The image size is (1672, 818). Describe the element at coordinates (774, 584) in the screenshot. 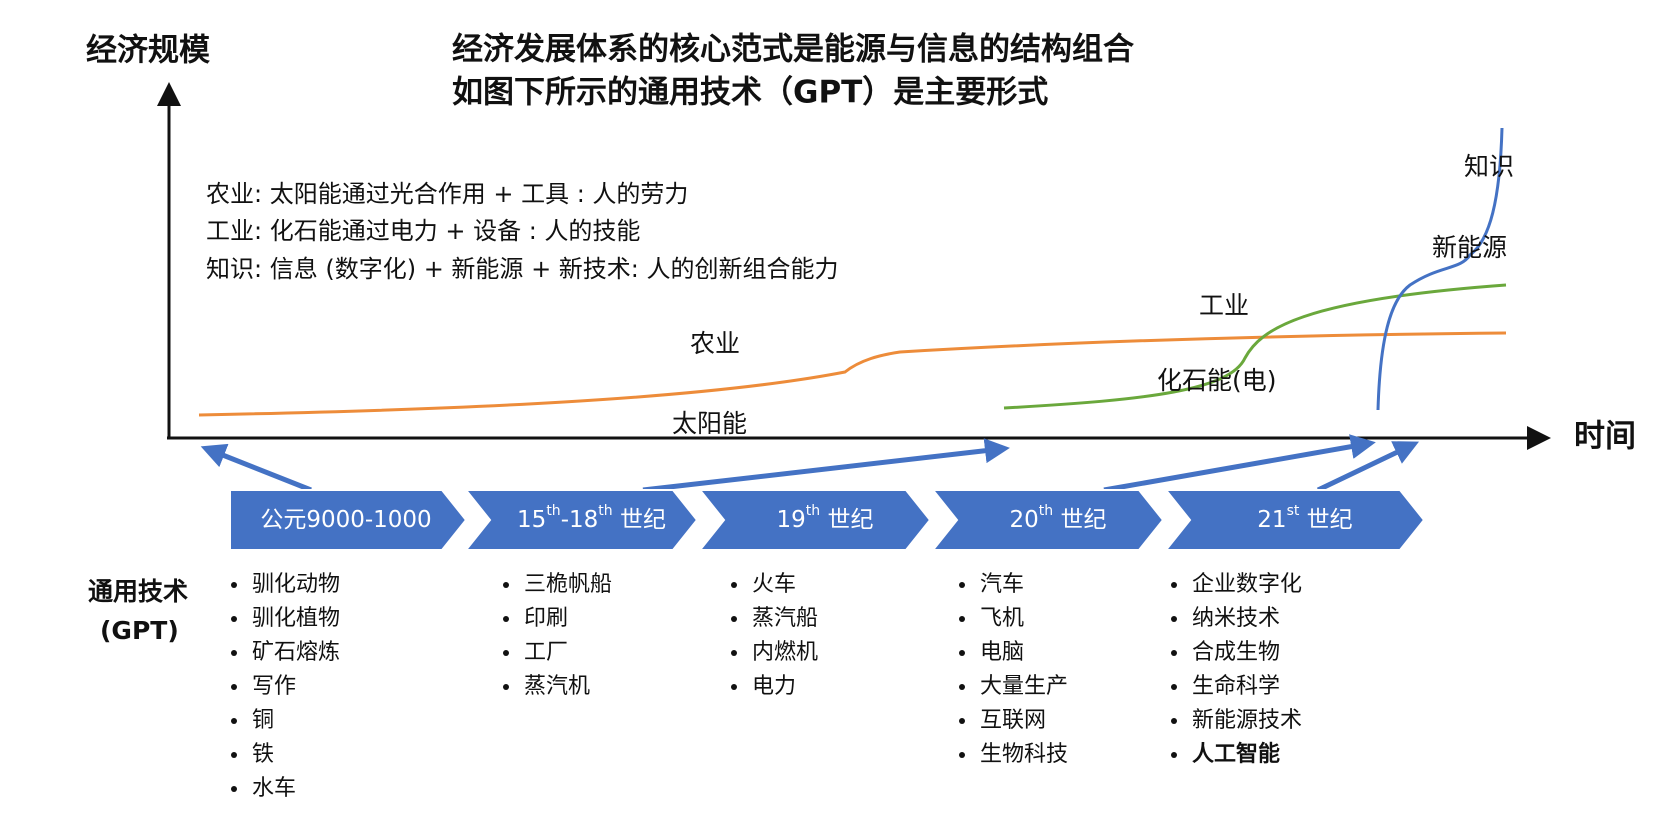

I see `gpt-item: 火车` at that location.